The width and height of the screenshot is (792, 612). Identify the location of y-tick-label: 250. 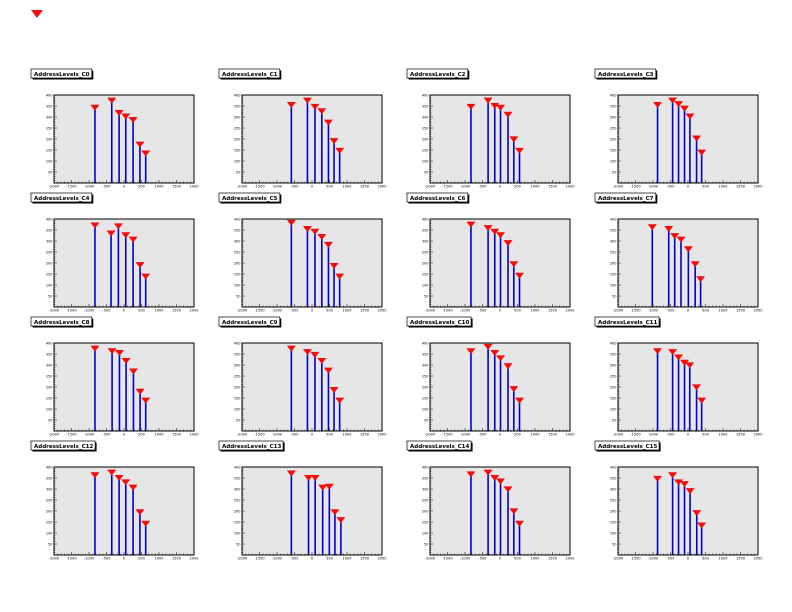
(237, 500).